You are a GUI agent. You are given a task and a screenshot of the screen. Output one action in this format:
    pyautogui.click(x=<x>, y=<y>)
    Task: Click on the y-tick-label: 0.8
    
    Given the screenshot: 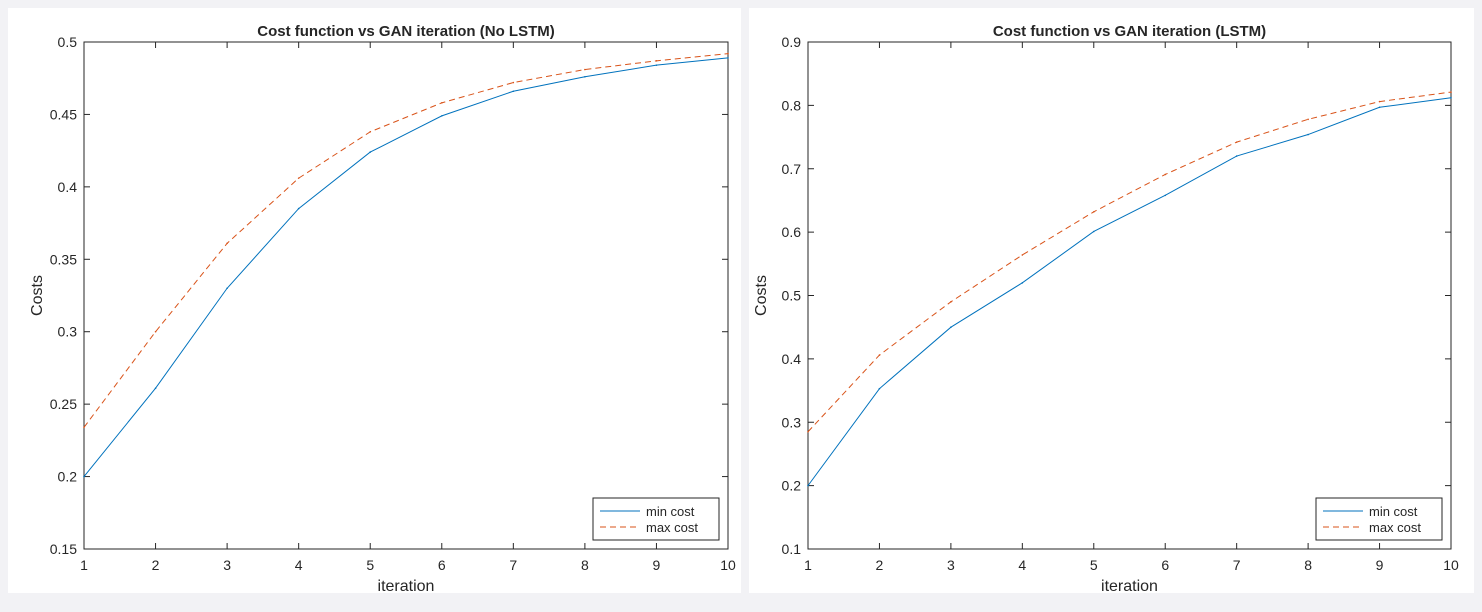 What is the action you would take?
    pyautogui.click(x=792, y=105)
    